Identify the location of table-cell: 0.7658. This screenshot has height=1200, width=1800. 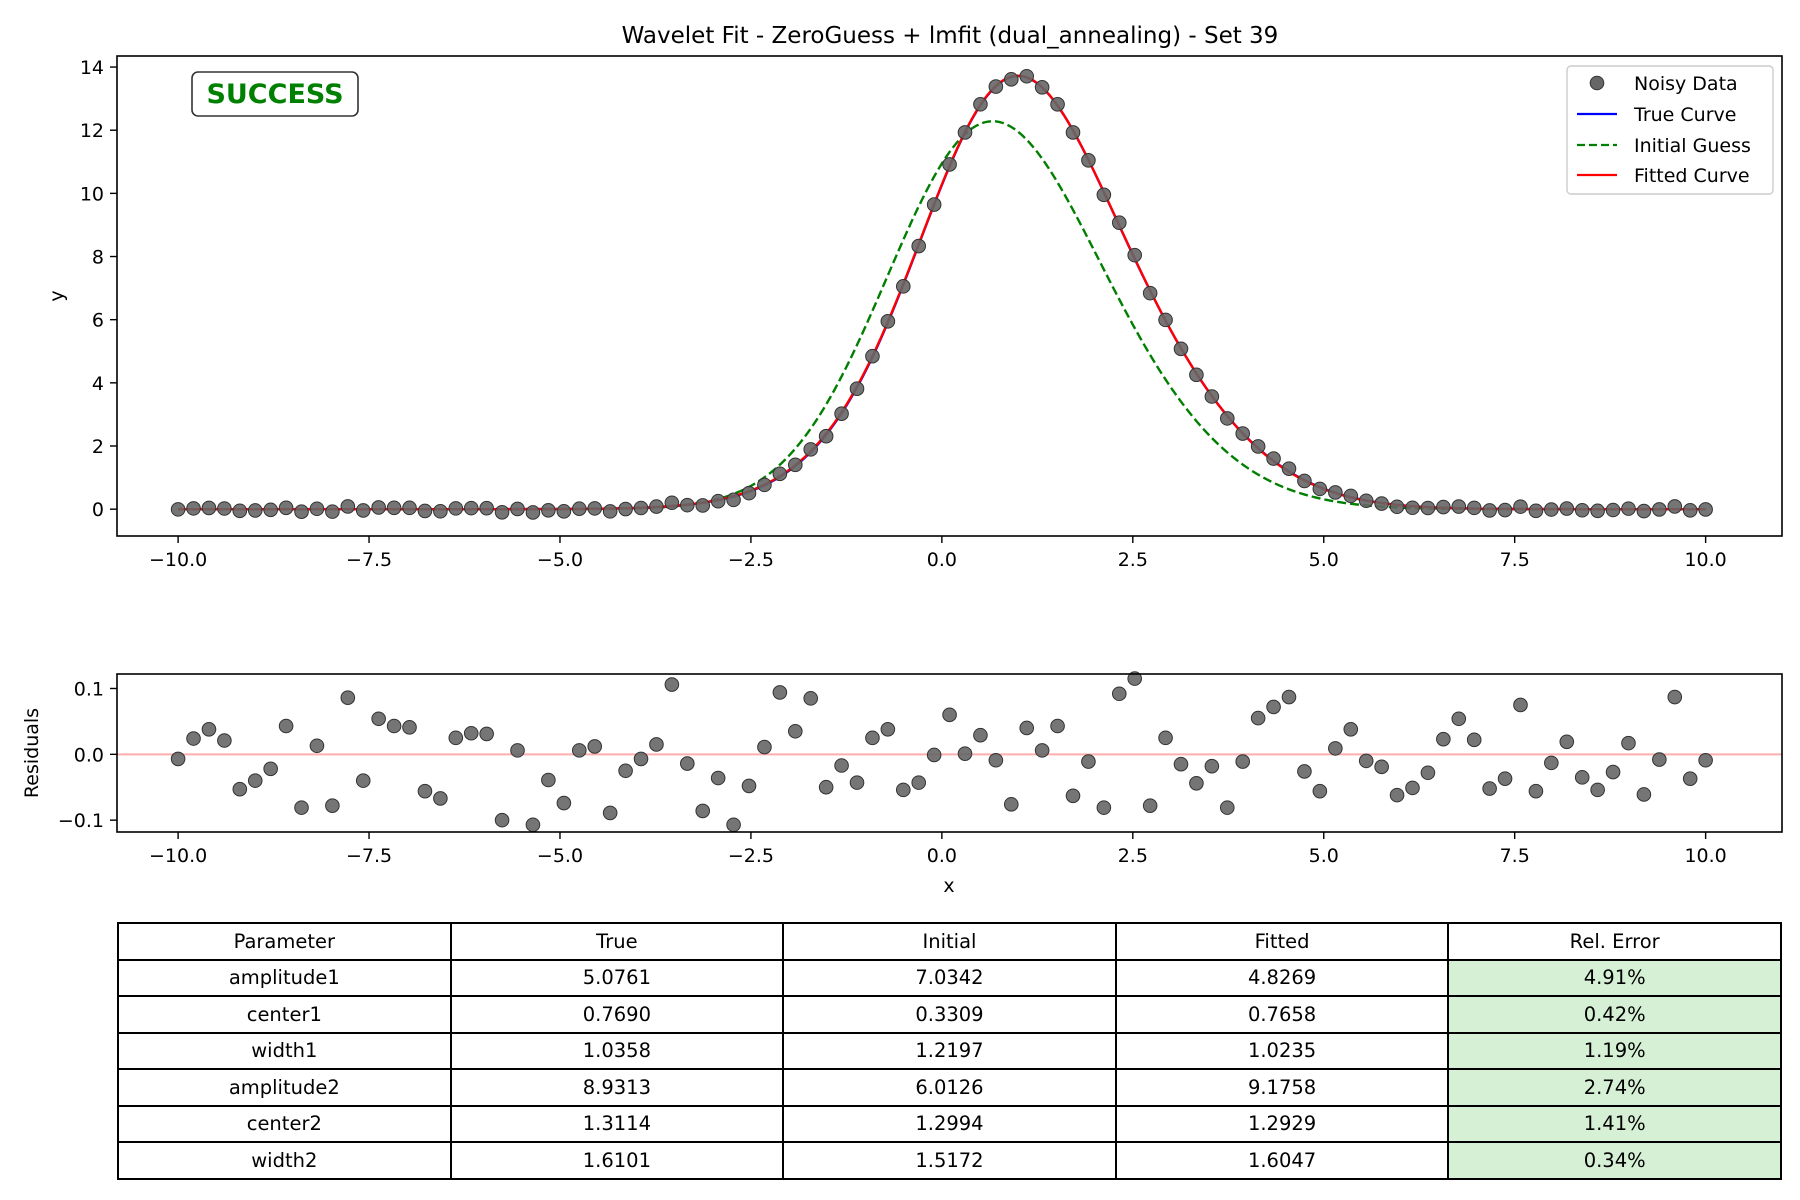
(1282, 1014).